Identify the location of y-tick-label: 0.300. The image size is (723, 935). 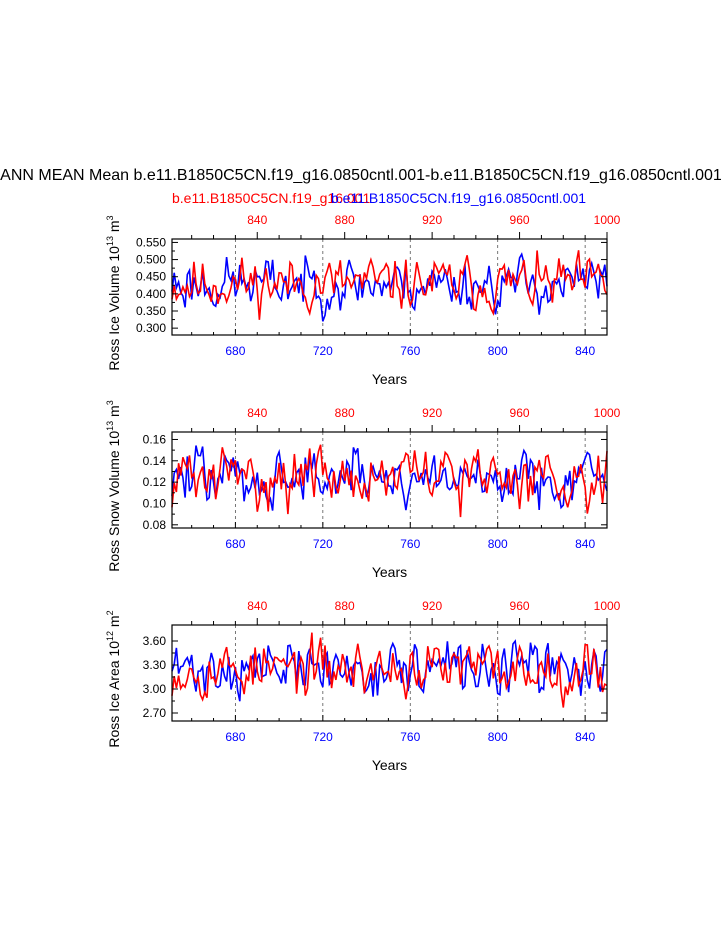
(151, 328).